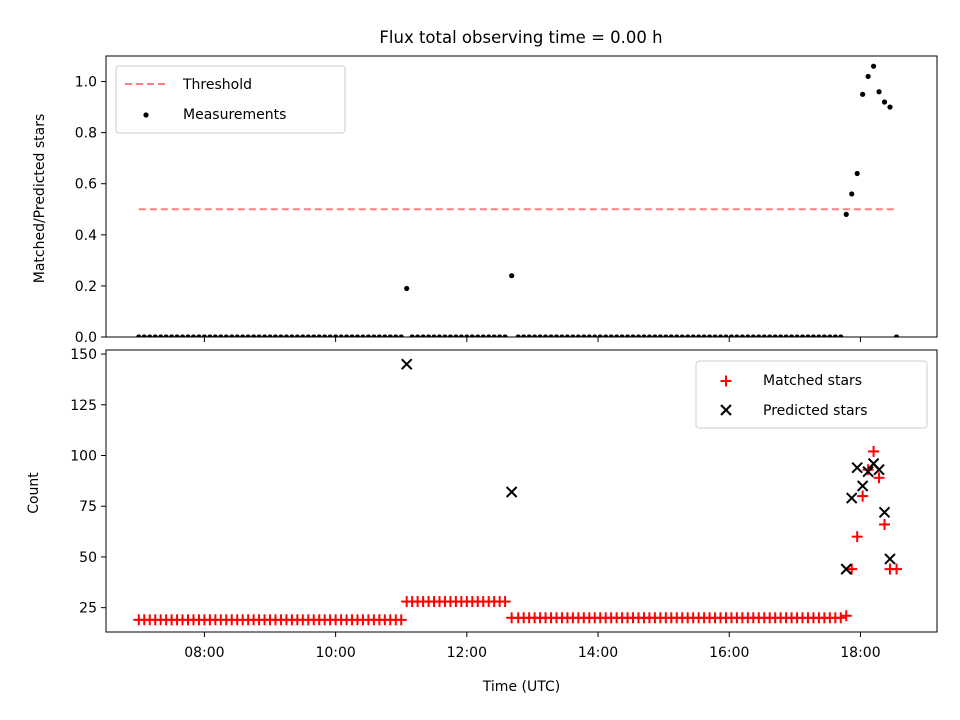 Image resolution: width=960 pixels, height=720 pixels. Describe the element at coordinates (86, 236) in the screenshot. I see `top-ytick-label-2: 0.4` at that location.